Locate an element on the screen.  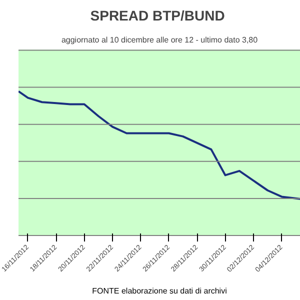
chart-subtitle: aggiornato al 10 dicembre alle ore 12 - ultimo dato 3,80 is located at coordinates (159, 40).